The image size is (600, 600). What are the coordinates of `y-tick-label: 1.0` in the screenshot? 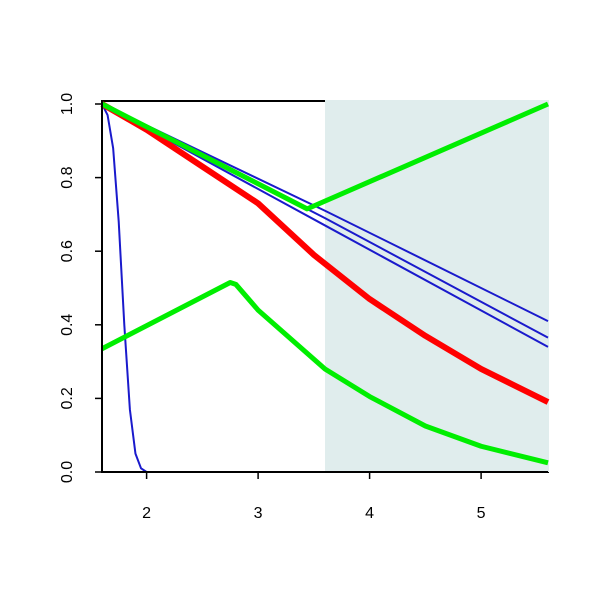 It's located at (67, 104).